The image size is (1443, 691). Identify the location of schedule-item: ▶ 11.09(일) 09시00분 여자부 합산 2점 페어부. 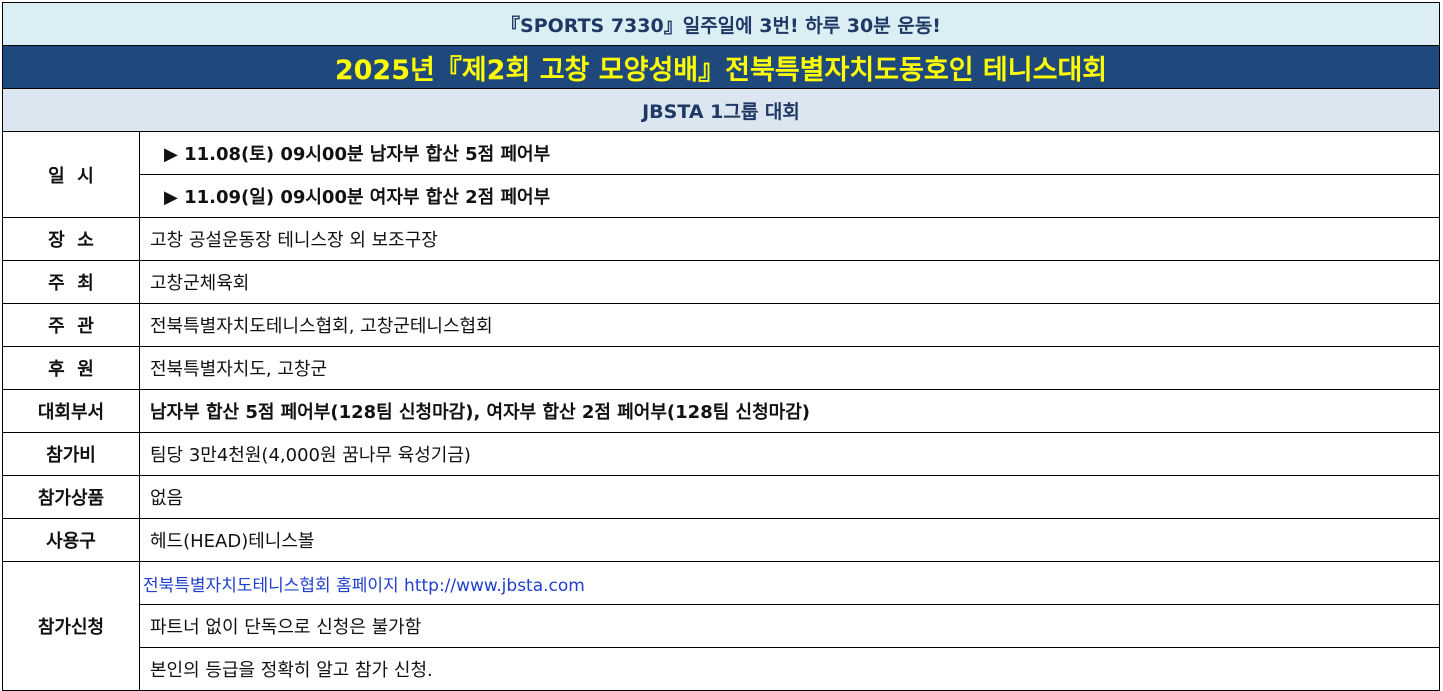
(789, 196).